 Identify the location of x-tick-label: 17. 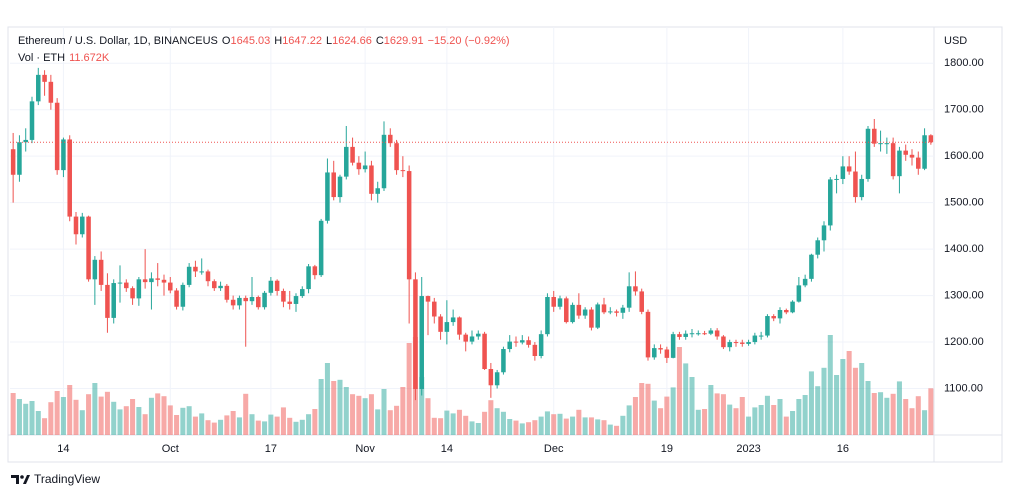
(271, 449).